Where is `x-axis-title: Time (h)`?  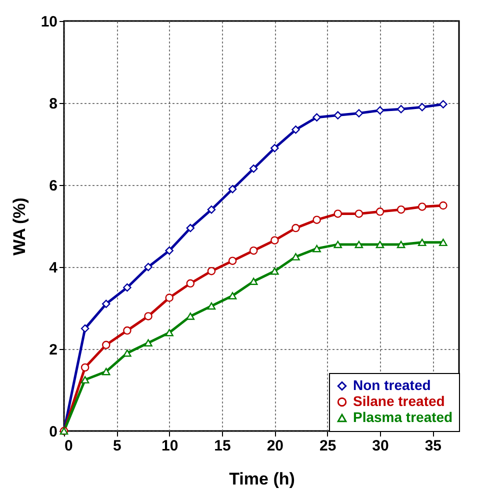
x-axis-title: Time (h) is located at coordinates (262, 479).